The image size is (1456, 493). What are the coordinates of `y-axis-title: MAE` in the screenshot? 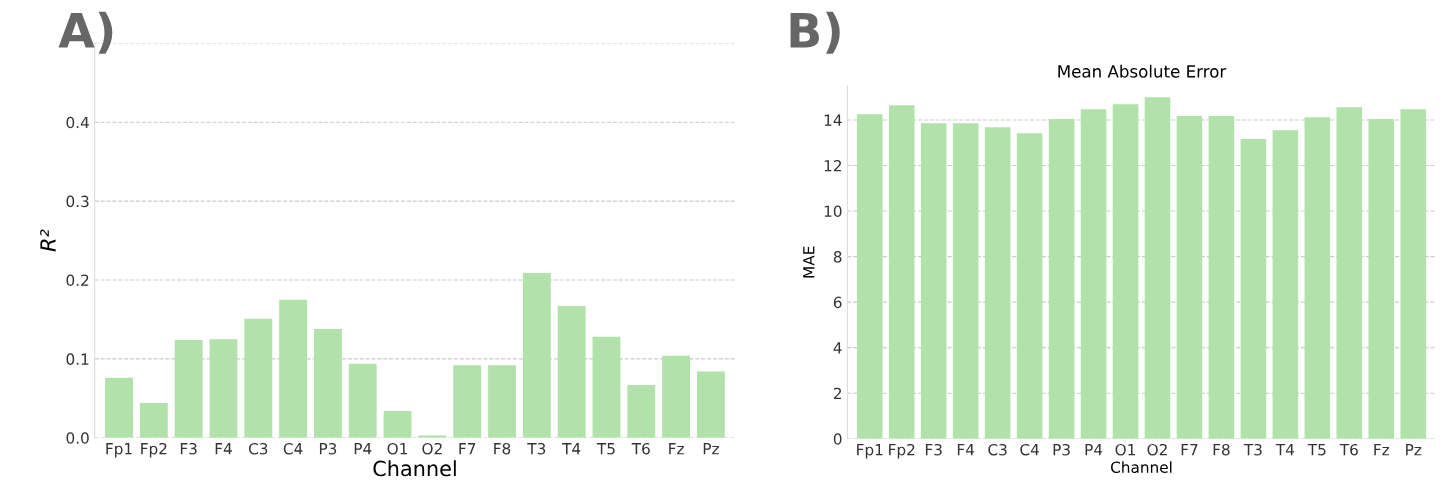 It's located at (809, 262).